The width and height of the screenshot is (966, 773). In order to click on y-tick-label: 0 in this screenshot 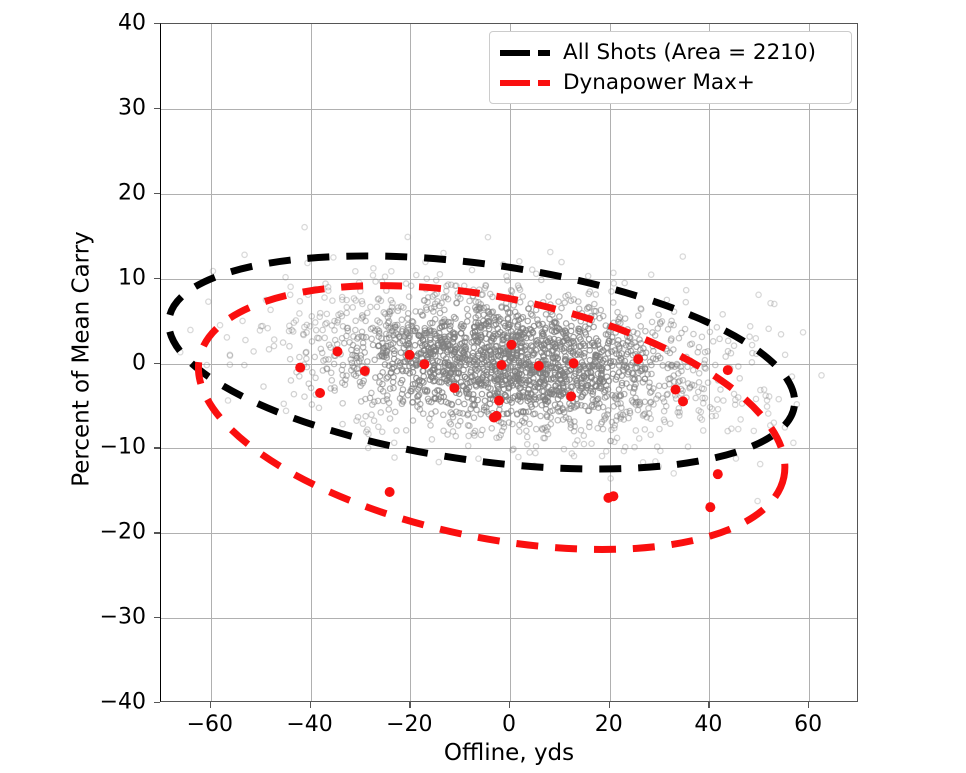, I will do `click(139, 362)`.